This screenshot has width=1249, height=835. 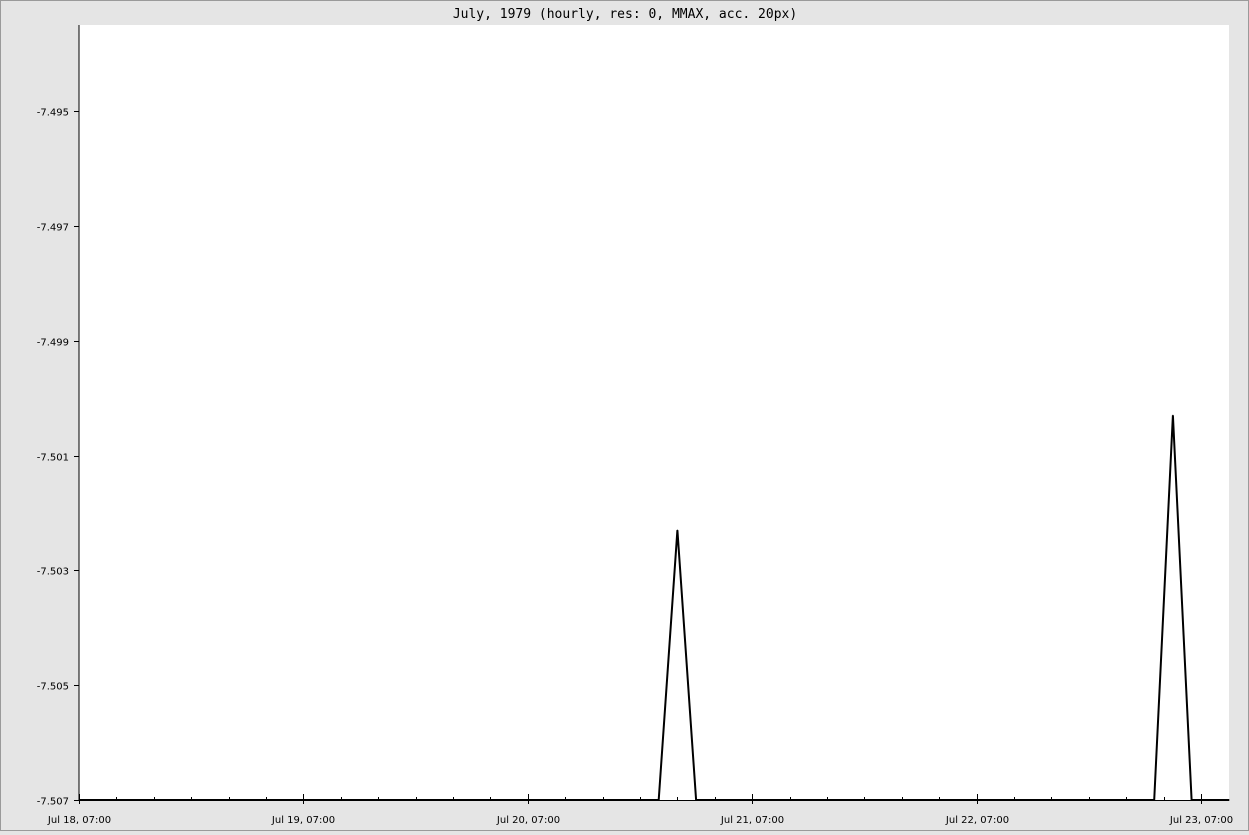 What do you see at coordinates (53, 343) in the screenshot?
I see `y-tick-label: -7.499` at bounding box center [53, 343].